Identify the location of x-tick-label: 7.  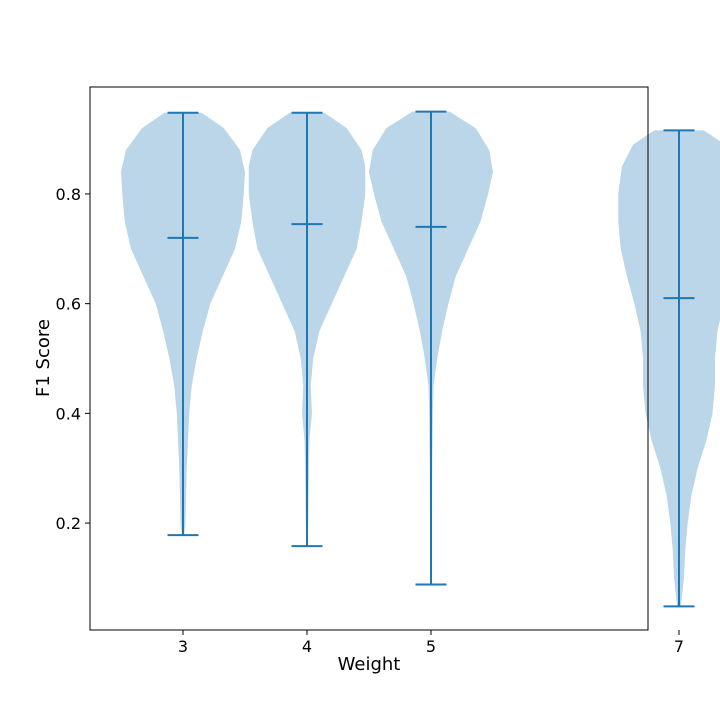
(679, 646).